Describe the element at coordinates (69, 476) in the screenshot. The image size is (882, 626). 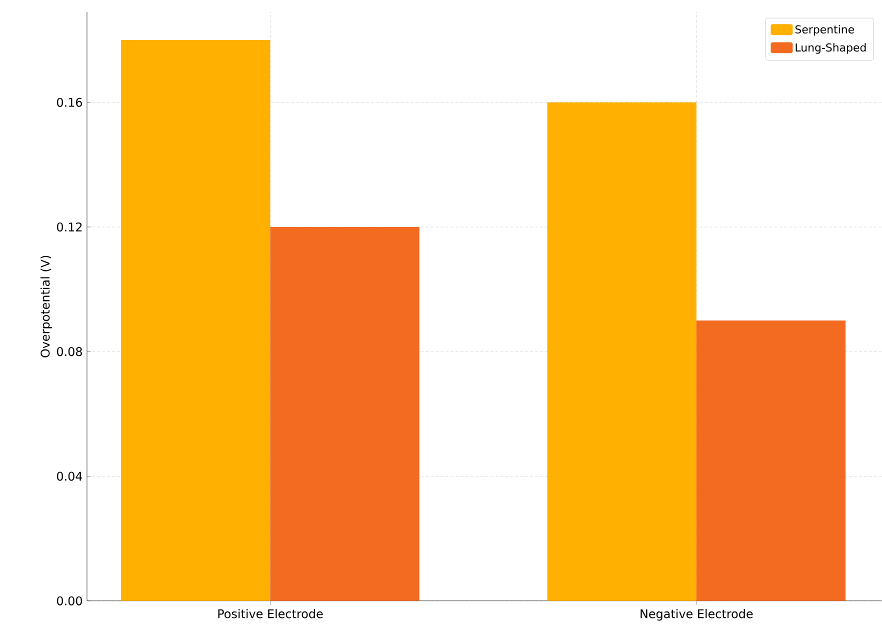
I see `y-tick-label: 0.04` at that location.